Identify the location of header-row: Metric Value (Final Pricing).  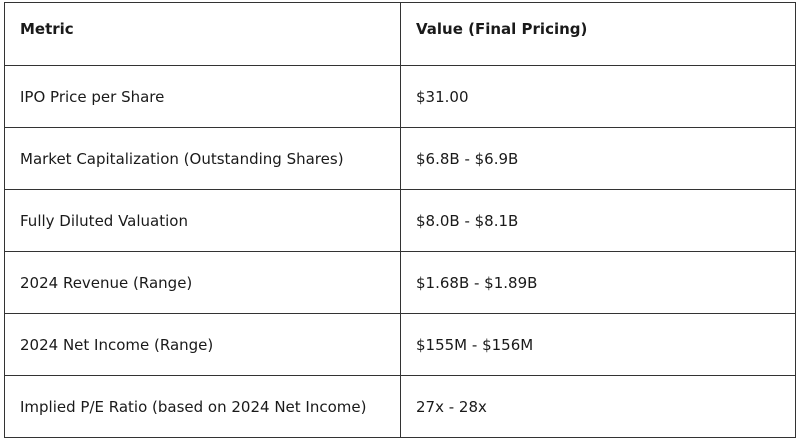
(400, 34).